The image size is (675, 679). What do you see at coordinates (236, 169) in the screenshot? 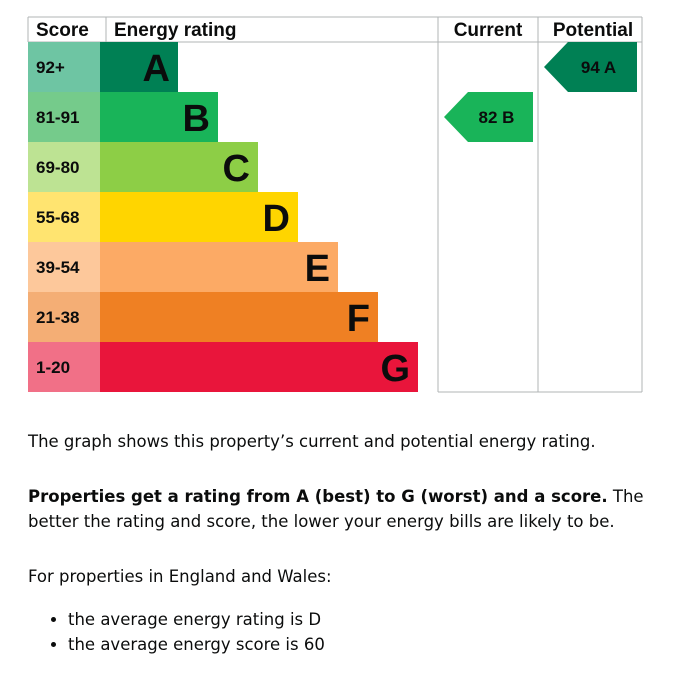
I see `rating-letter: C` at bounding box center [236, 169].